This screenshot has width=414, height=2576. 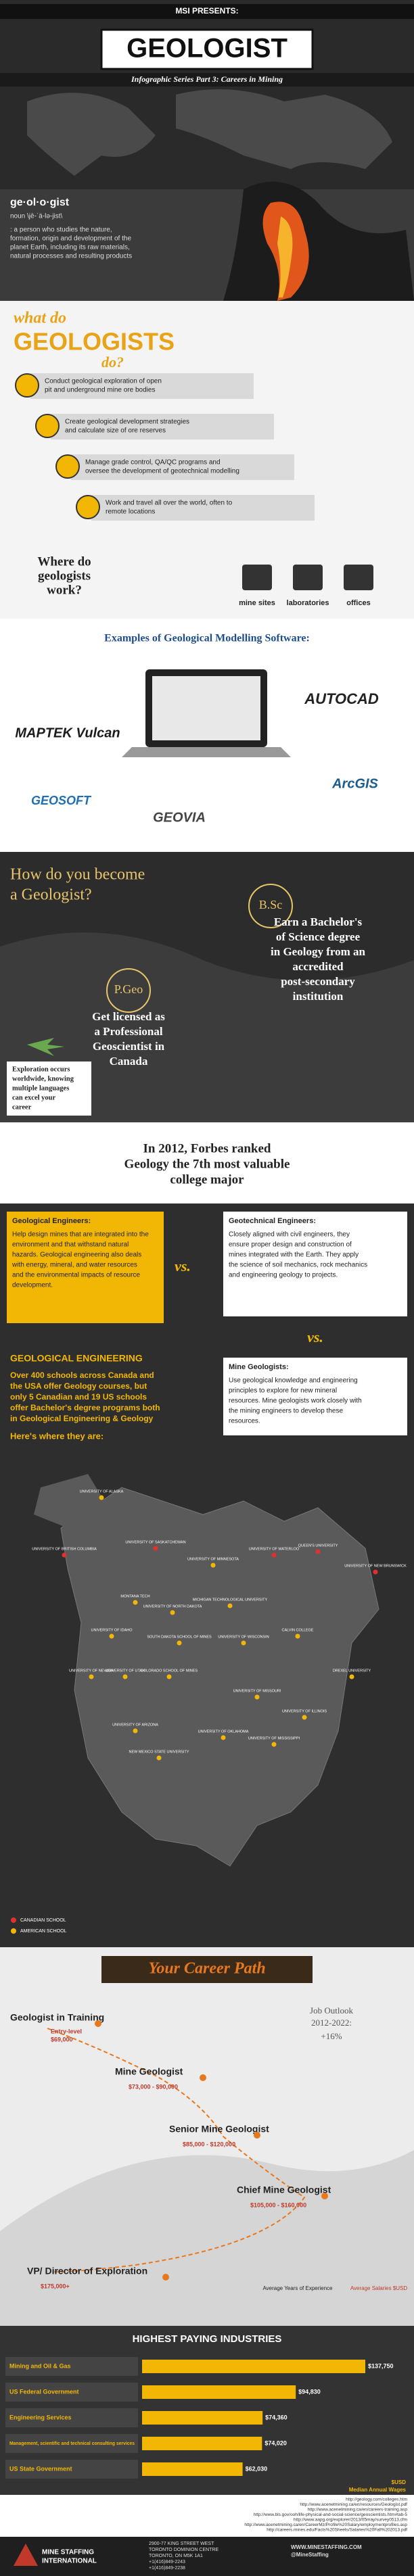 I want to click on forbes-text: college major, so click(x=207, y=1179).